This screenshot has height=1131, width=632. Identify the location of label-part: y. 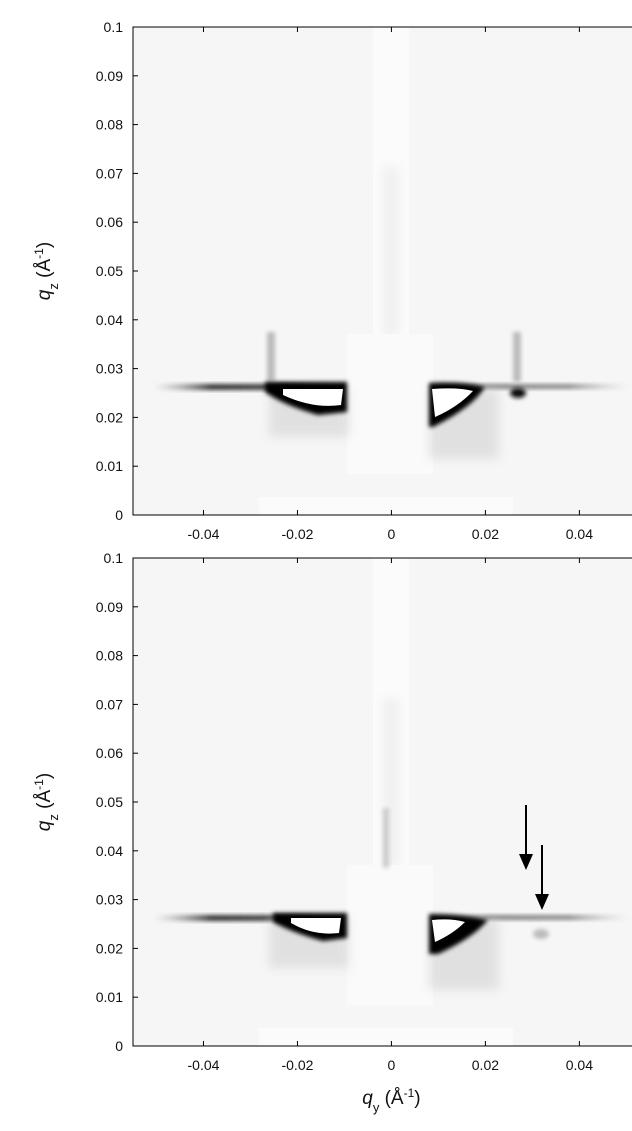
(376, 1107).